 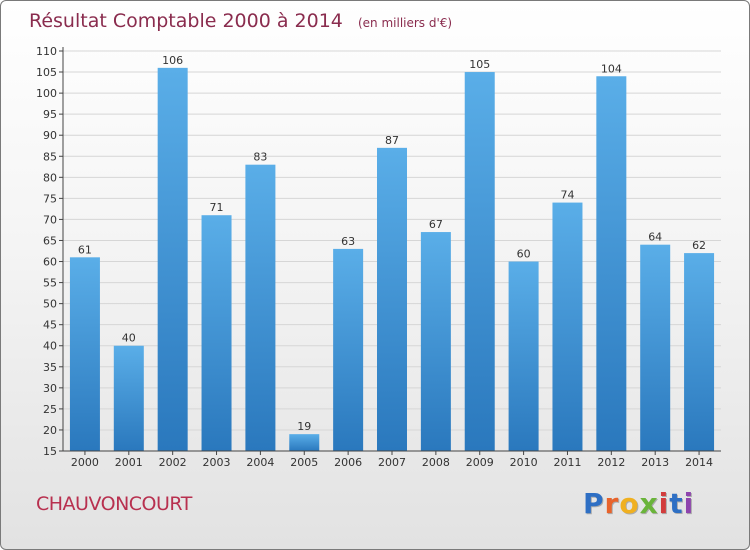 What do you see at coordinates (611, 264) in the screenshot?
I see `bar-2012` at bounding box center [611, 264].